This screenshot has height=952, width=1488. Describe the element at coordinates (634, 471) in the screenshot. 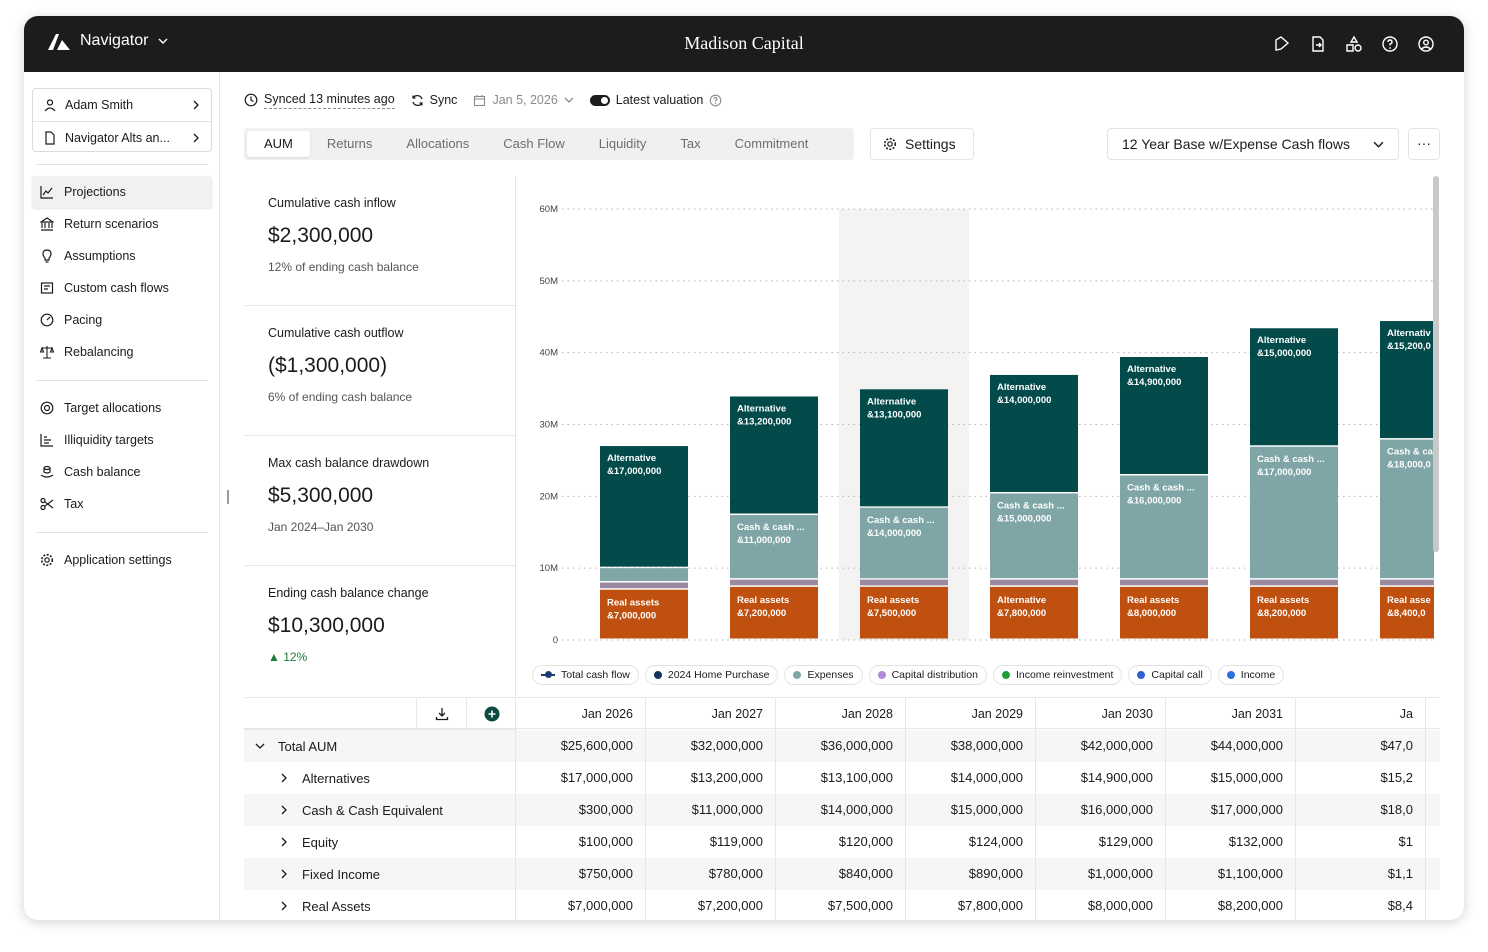

I see `bar-value-label: &17,000,000` at that location.